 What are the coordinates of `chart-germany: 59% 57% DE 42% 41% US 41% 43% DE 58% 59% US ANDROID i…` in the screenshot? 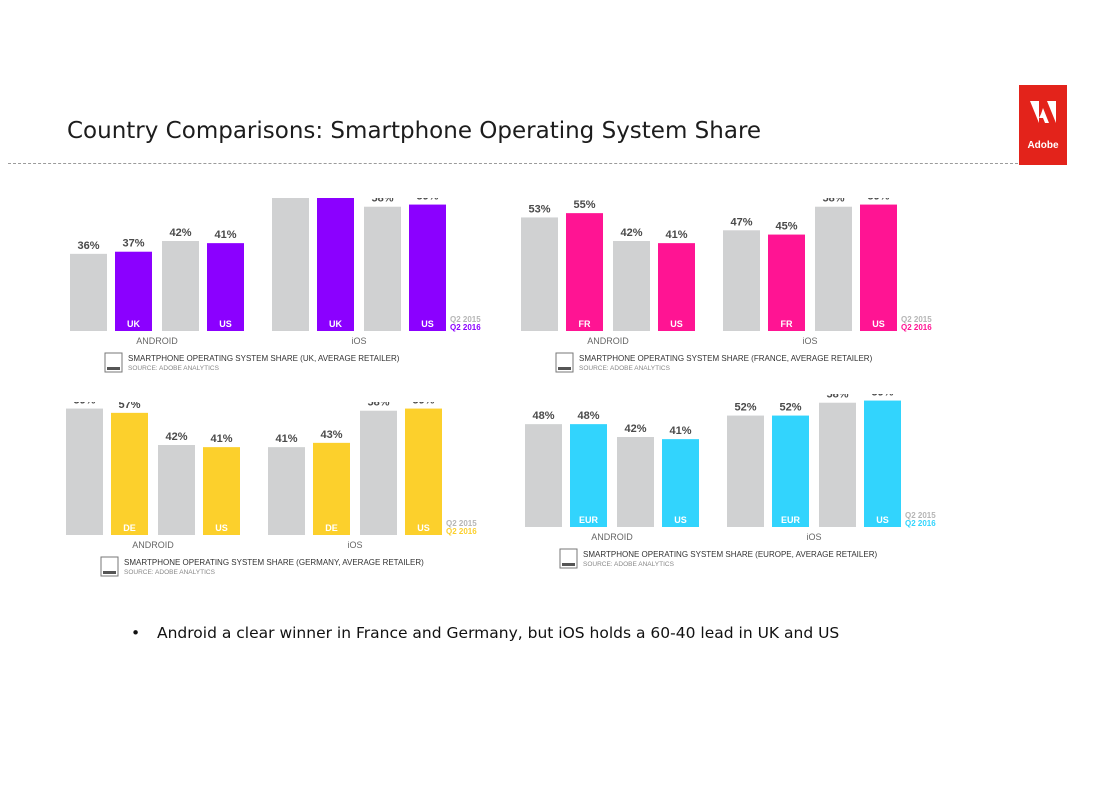 It's located at (293, 502).